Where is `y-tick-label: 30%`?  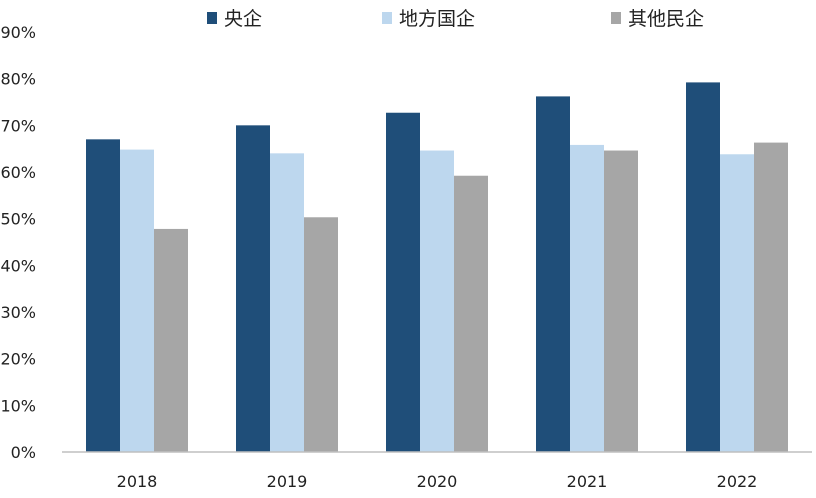 y-tick-label: 30% is located at coordinates (18, 312).